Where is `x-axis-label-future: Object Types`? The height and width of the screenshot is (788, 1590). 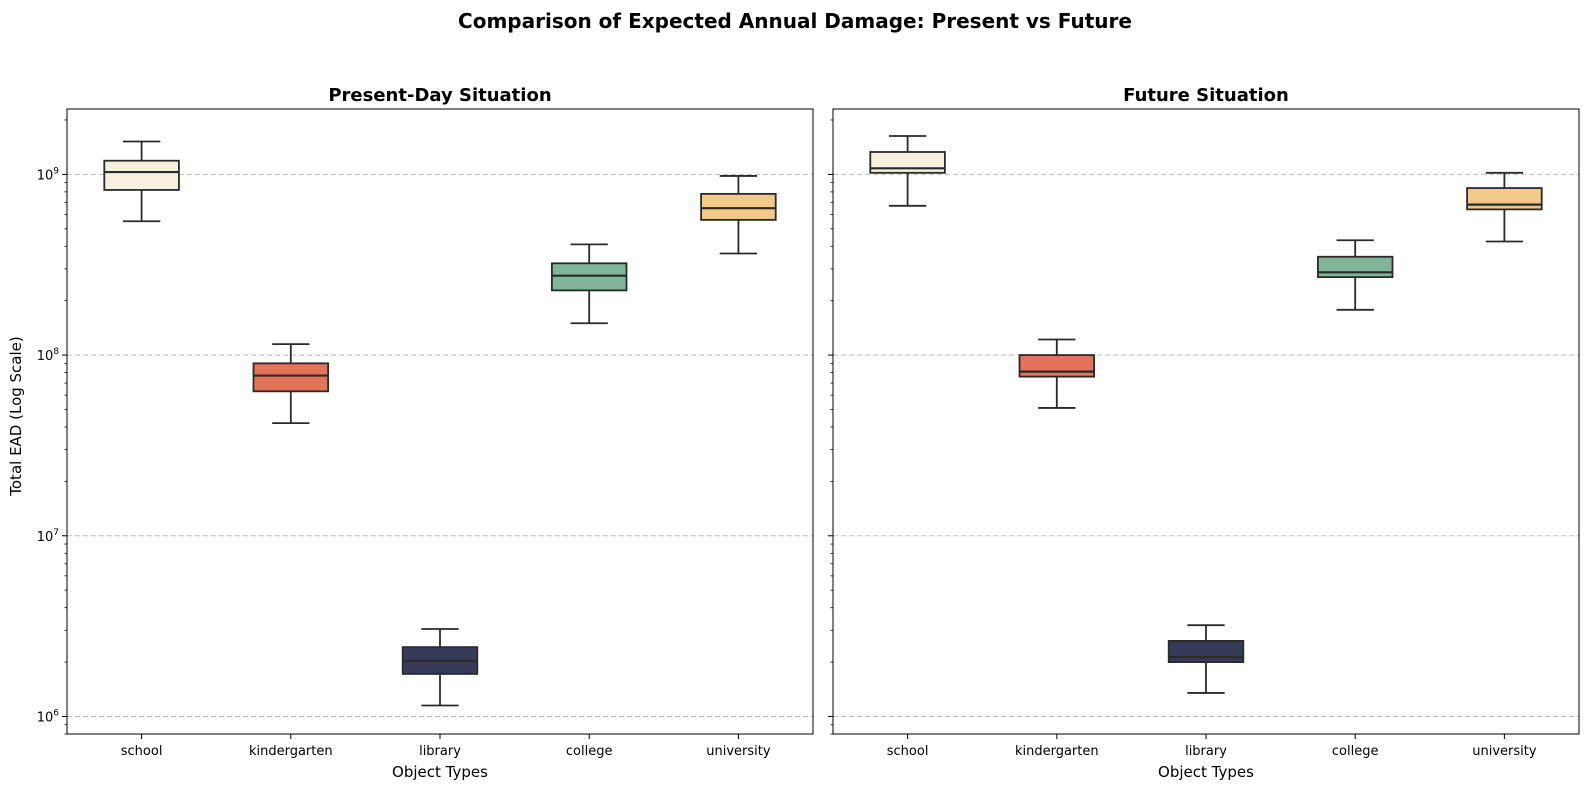
x-axis-label-future: Object Types is located at coordinates (1206, 772).